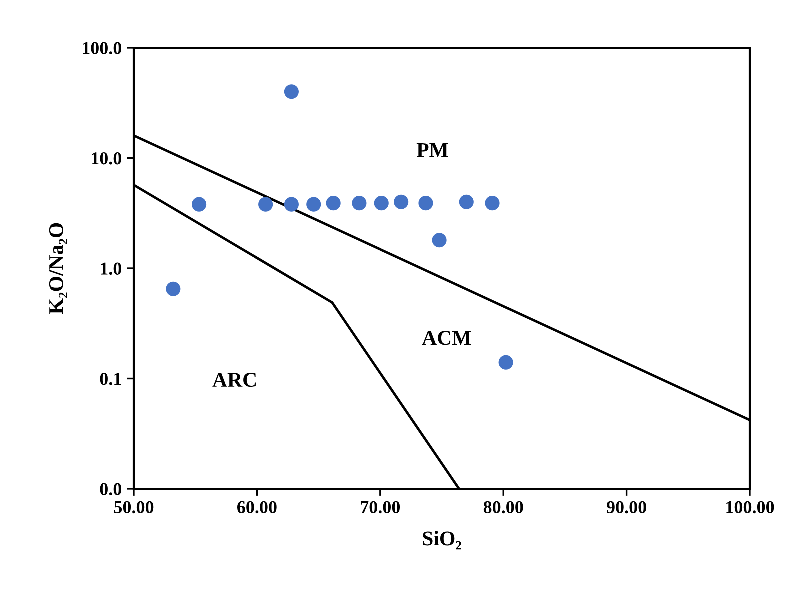 This screenshot has height=602, width=795. Describe the element at coordinates (442, 540) in the screenshot. I see `x-axis-title: SiO₂` at that location.